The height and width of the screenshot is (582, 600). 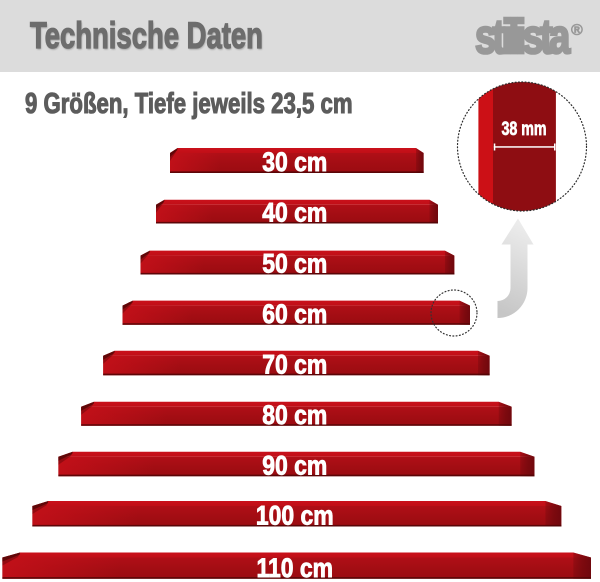 What do you see at coordinates (295, 567) in the screenshot?
I see `svg-text: 110 cm` at bounding box center [295, 567].